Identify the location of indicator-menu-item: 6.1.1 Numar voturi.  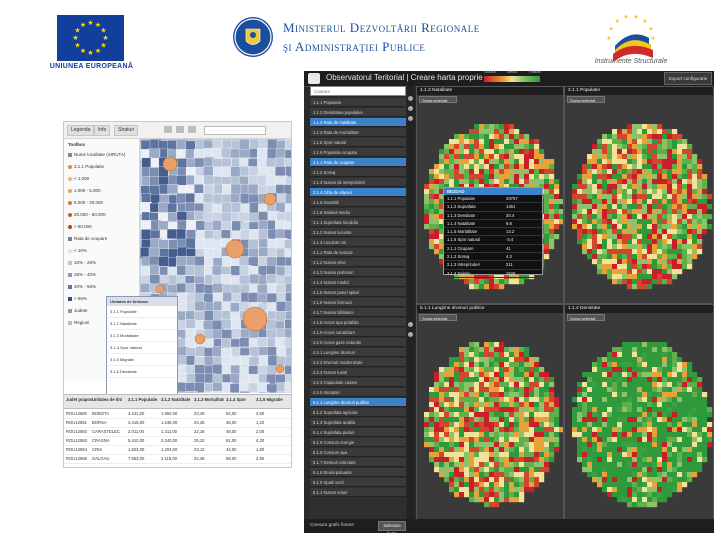
(358, 492).